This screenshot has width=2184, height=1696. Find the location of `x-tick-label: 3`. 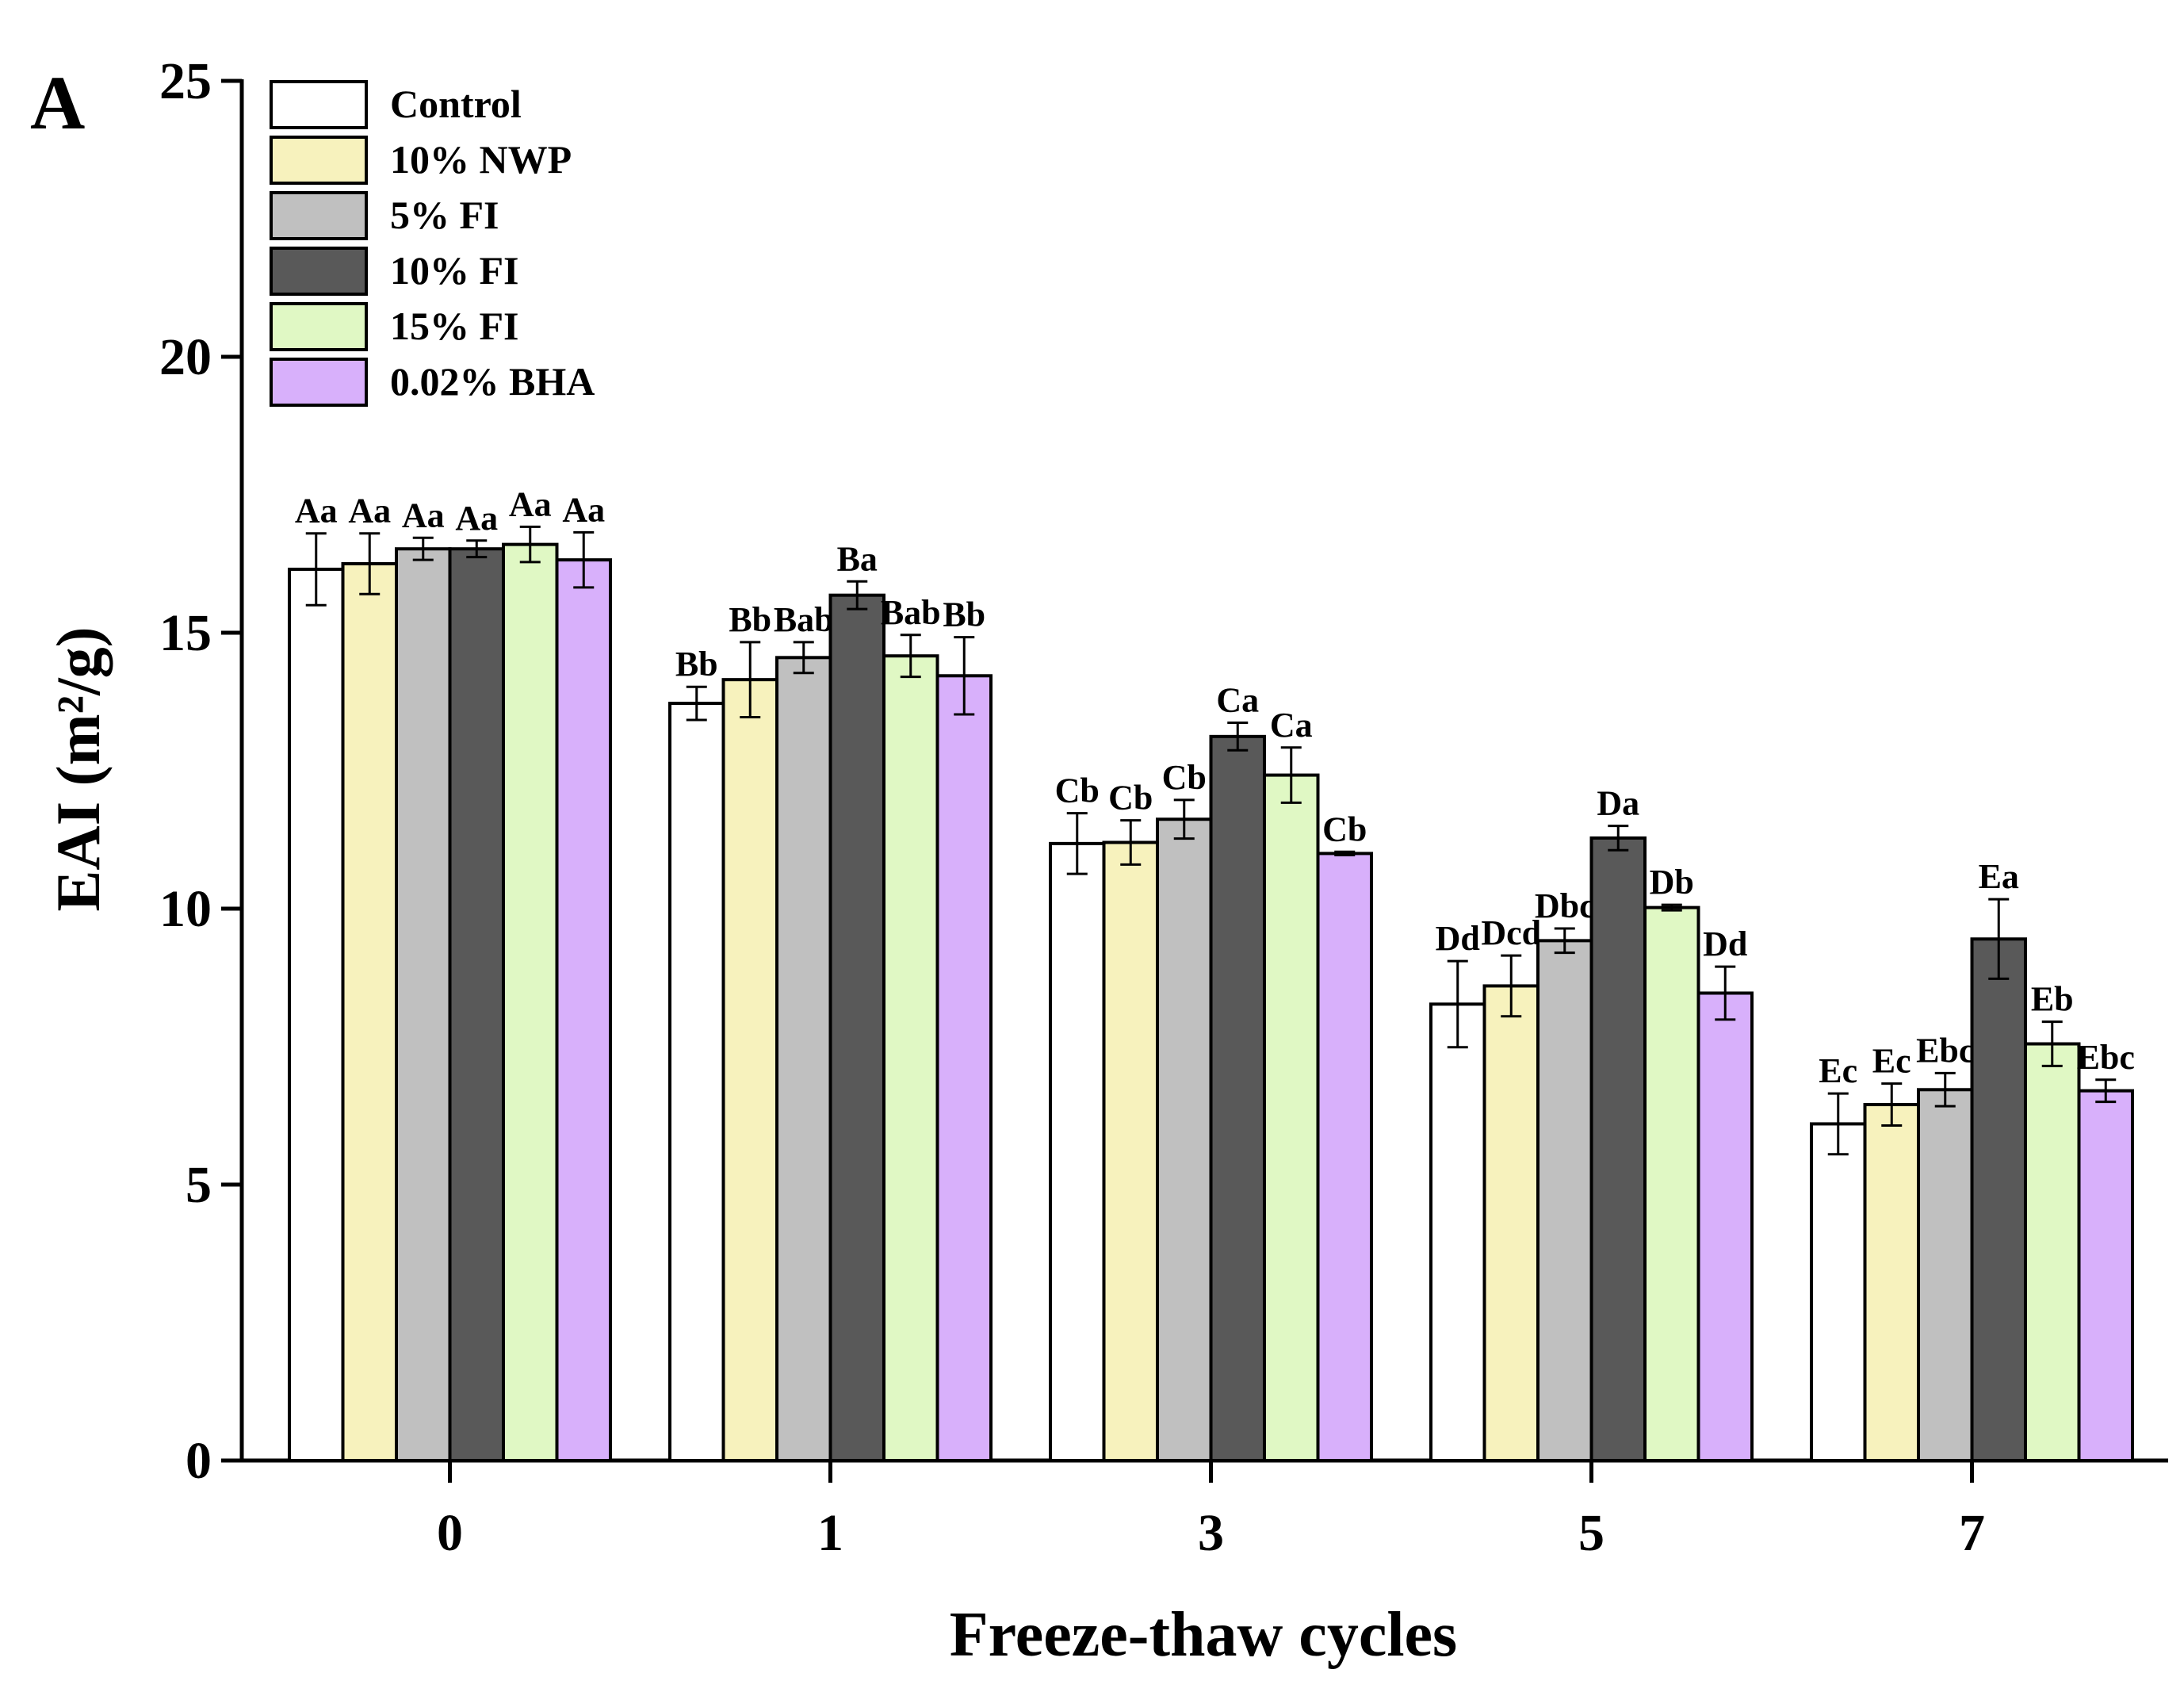

x-tick-label: 3 is located at coordinates (1211, 1533).